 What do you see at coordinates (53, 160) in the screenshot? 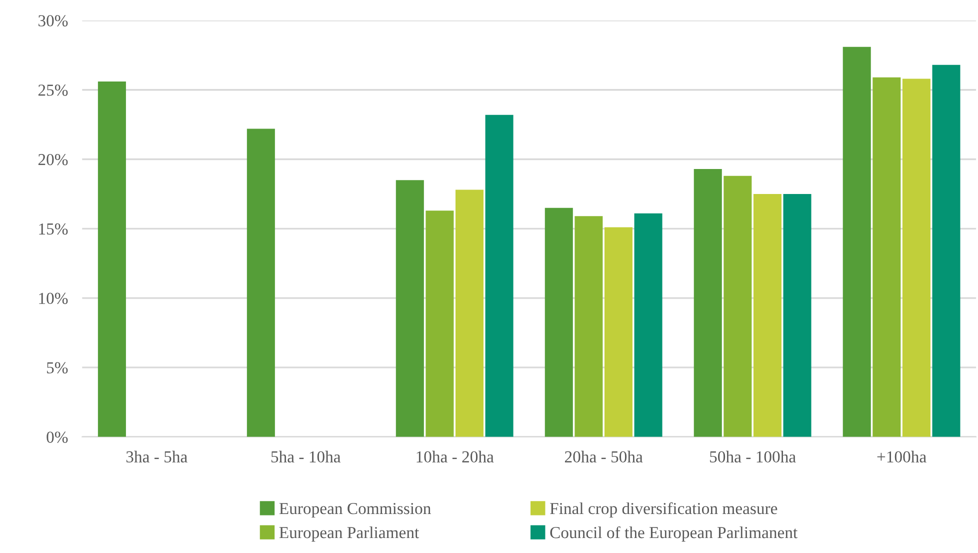
I see `y-tick-label: 20%` at bounding box center [53, 160].